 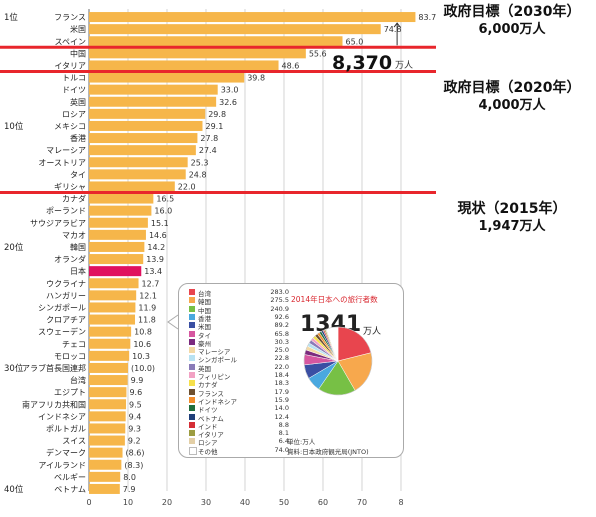 I want to click on legend-value: 30.3, so click(x=281, y=341).